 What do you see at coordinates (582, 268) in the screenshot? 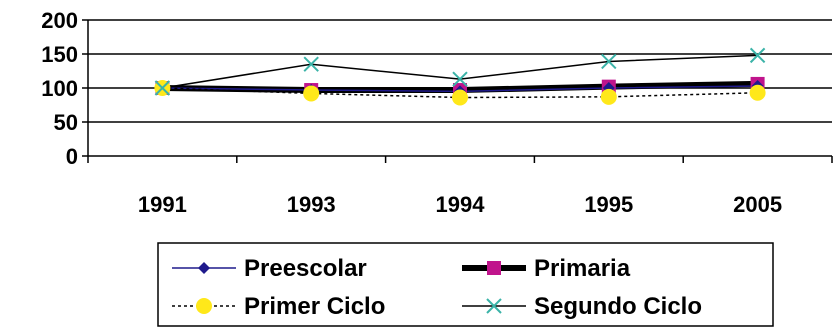
I see `legend-label: Primaria` at bounding box center [582, 268].